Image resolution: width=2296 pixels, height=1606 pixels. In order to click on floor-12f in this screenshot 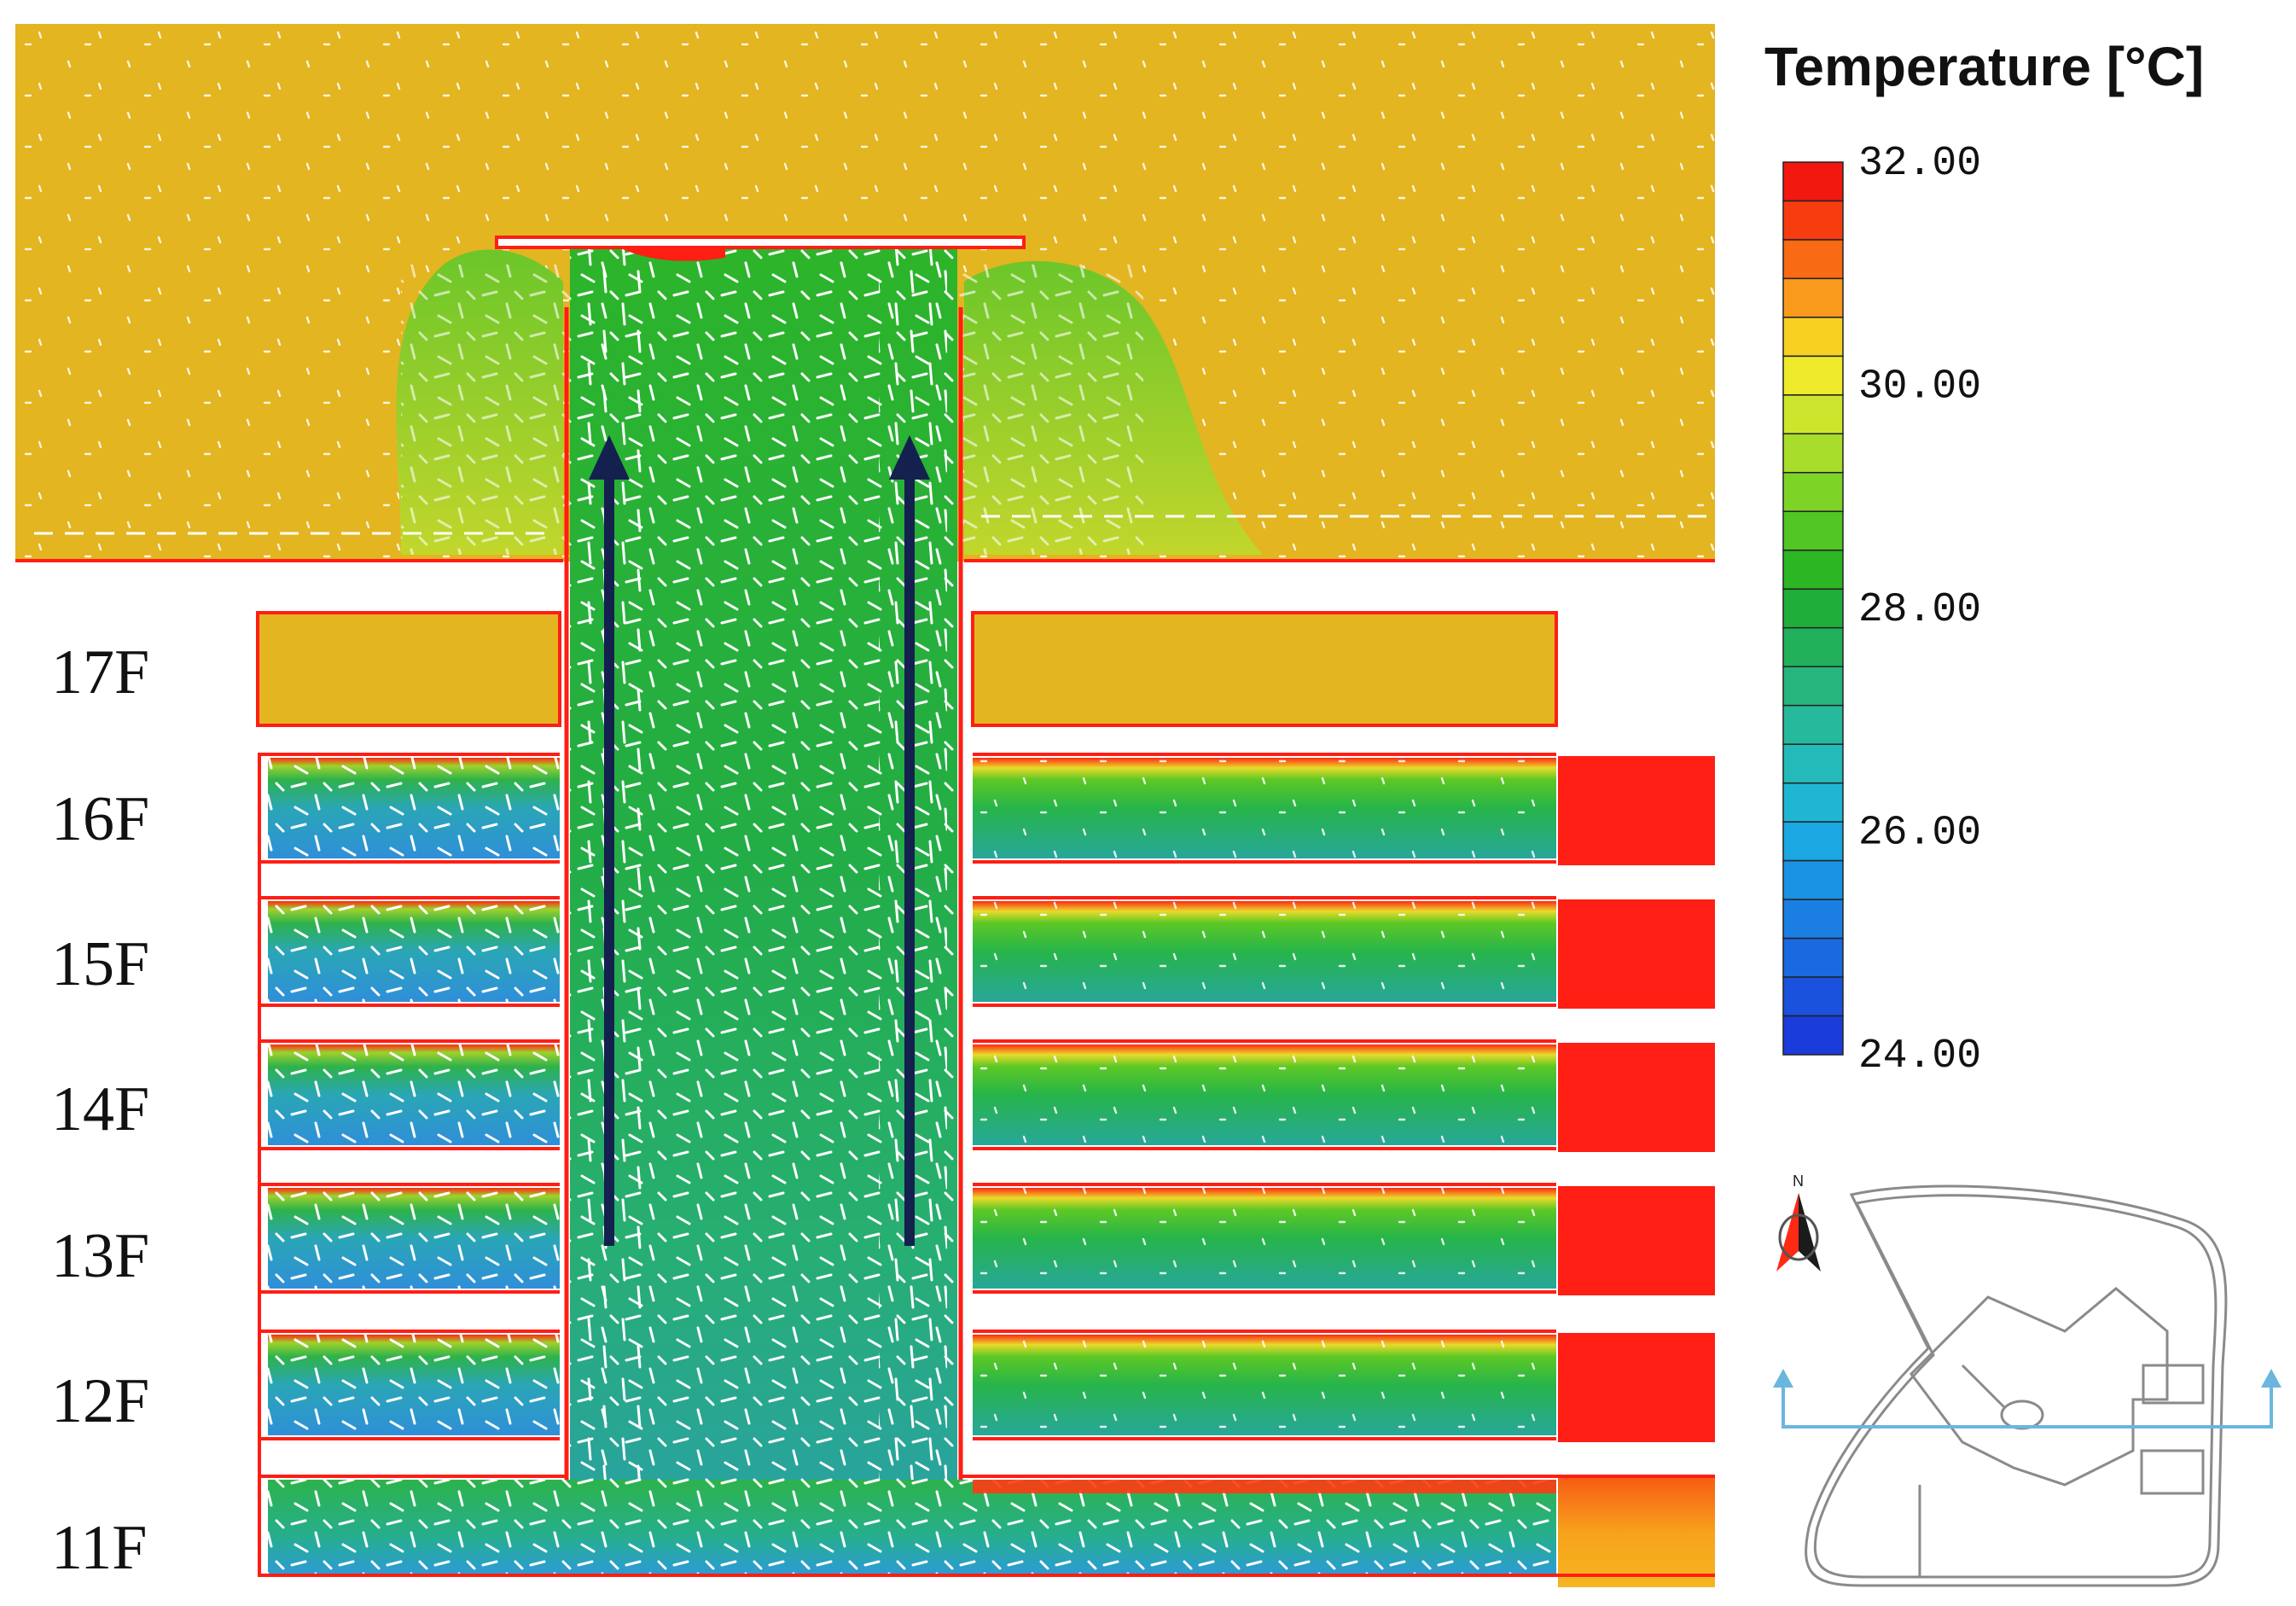, I will do `click(992, 1387)`.